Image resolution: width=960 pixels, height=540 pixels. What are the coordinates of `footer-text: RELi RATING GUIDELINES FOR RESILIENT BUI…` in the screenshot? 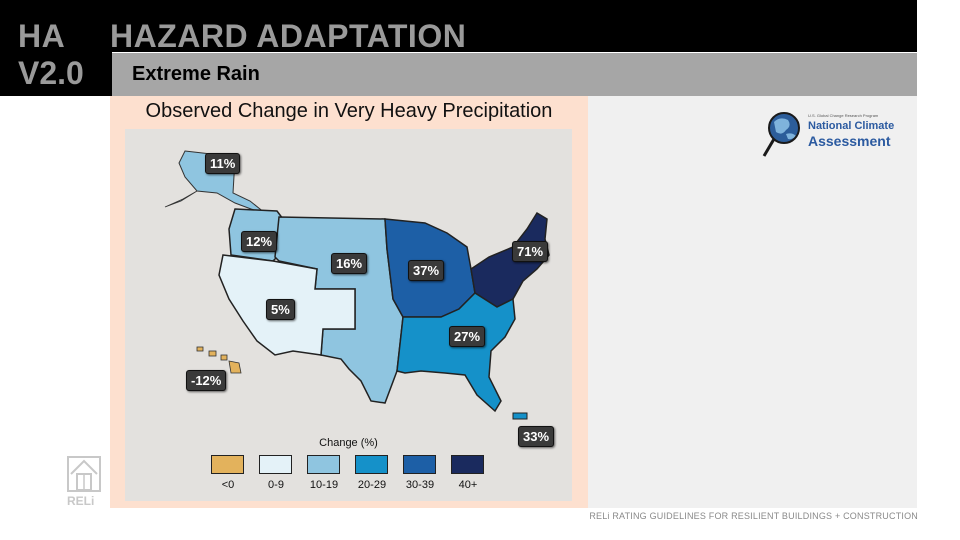 It's located at (753, 516).